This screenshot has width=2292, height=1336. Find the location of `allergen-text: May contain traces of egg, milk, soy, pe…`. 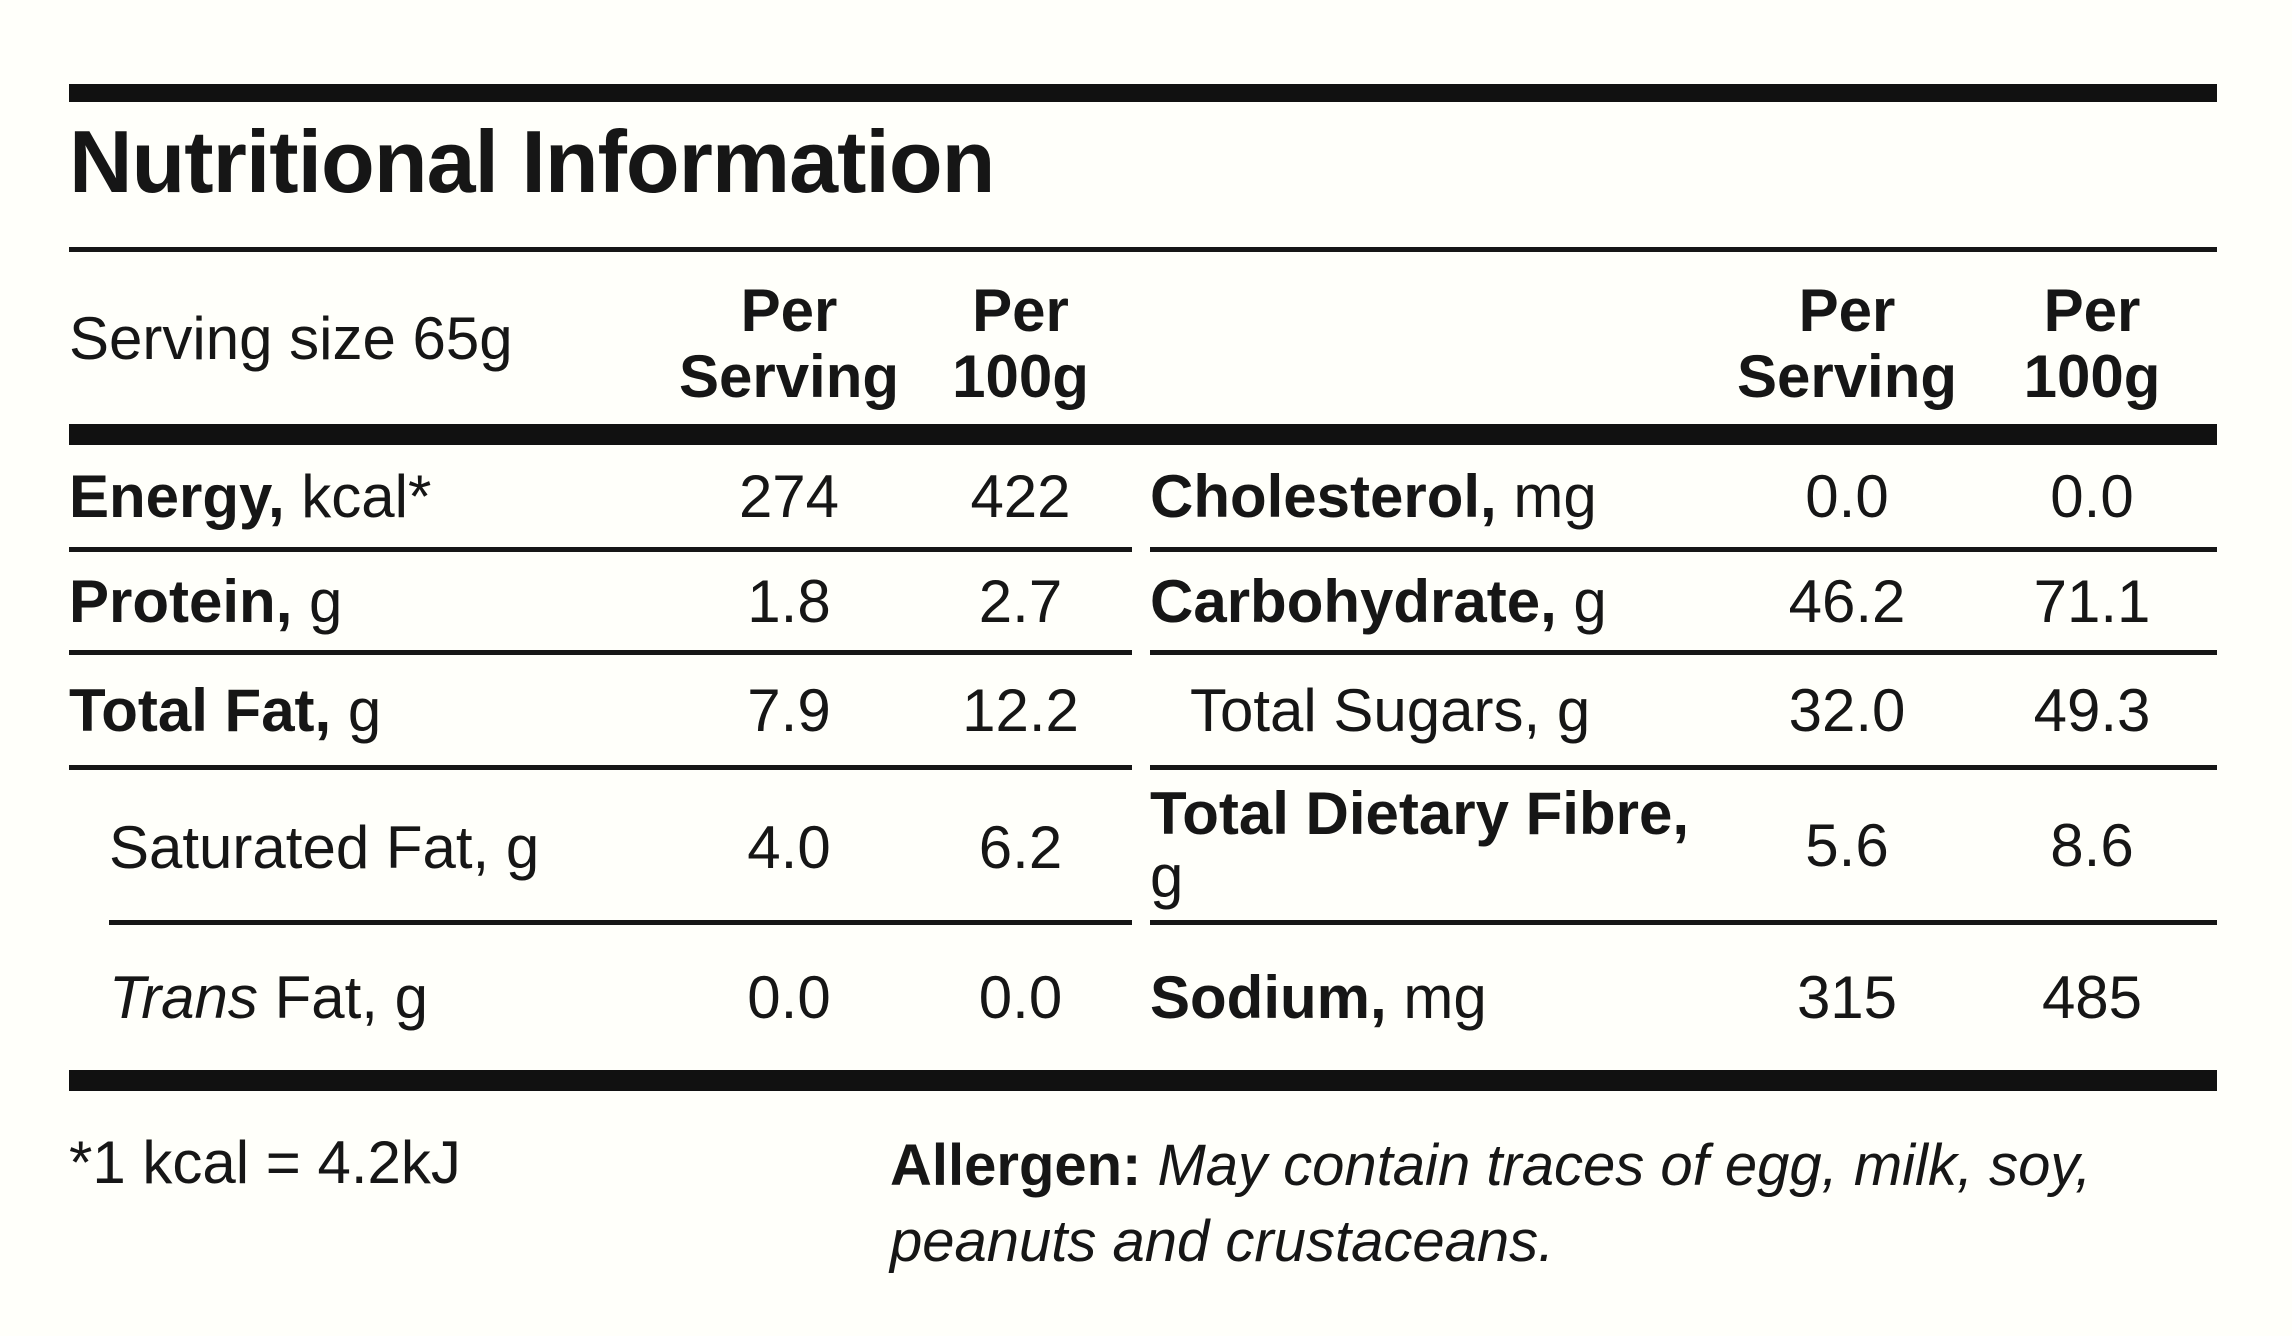

allergen-text: May contain traces of egg, milk, soy, pe… is located at coordinates (1491, 1203).